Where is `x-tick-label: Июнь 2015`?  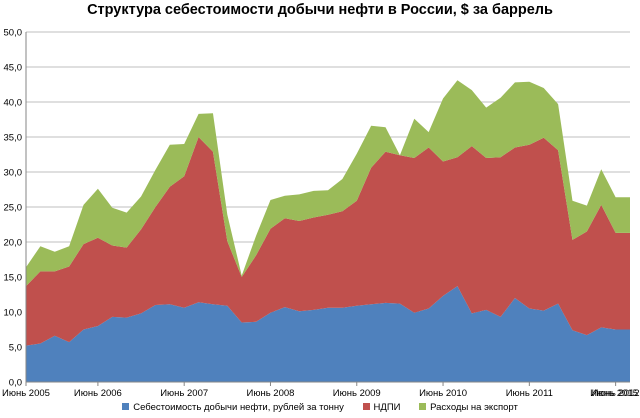 x-tick-label: Июнь 2015 is located at coordinates (614, 393).